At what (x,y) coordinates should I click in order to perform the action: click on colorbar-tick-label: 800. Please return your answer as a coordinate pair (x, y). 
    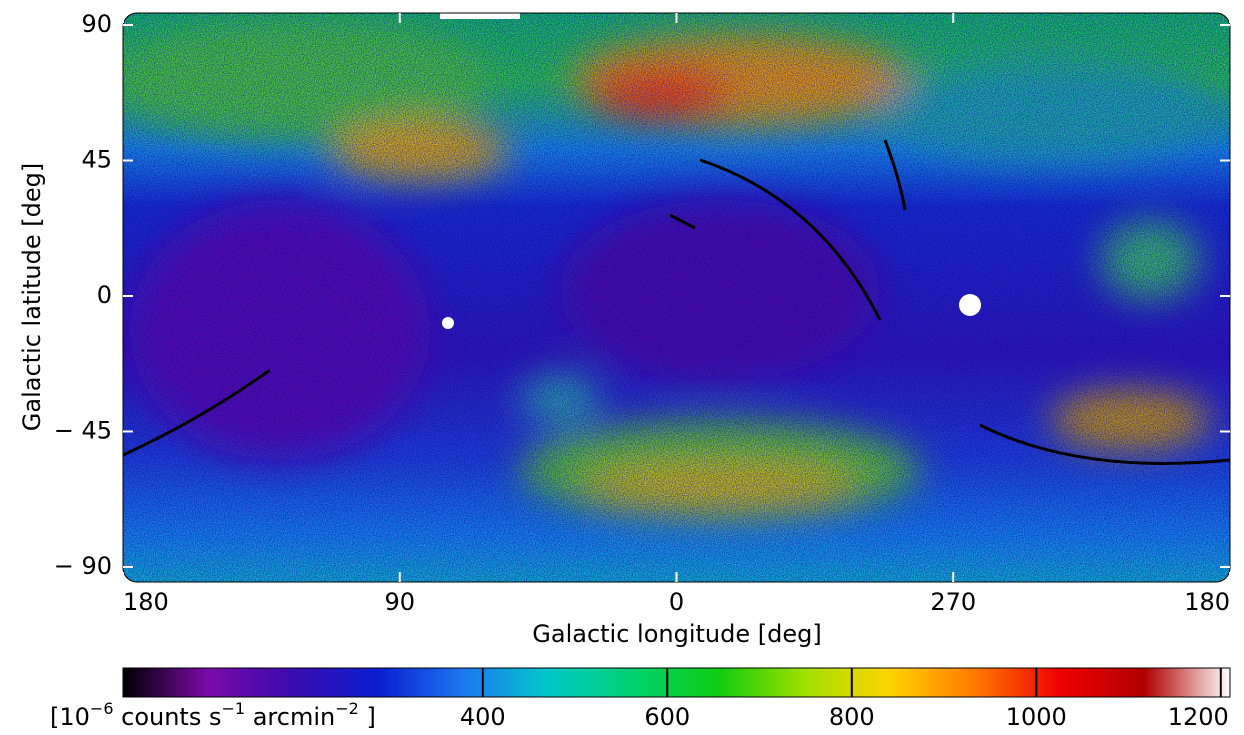
    Looking at the image, I should click on (852, 717).